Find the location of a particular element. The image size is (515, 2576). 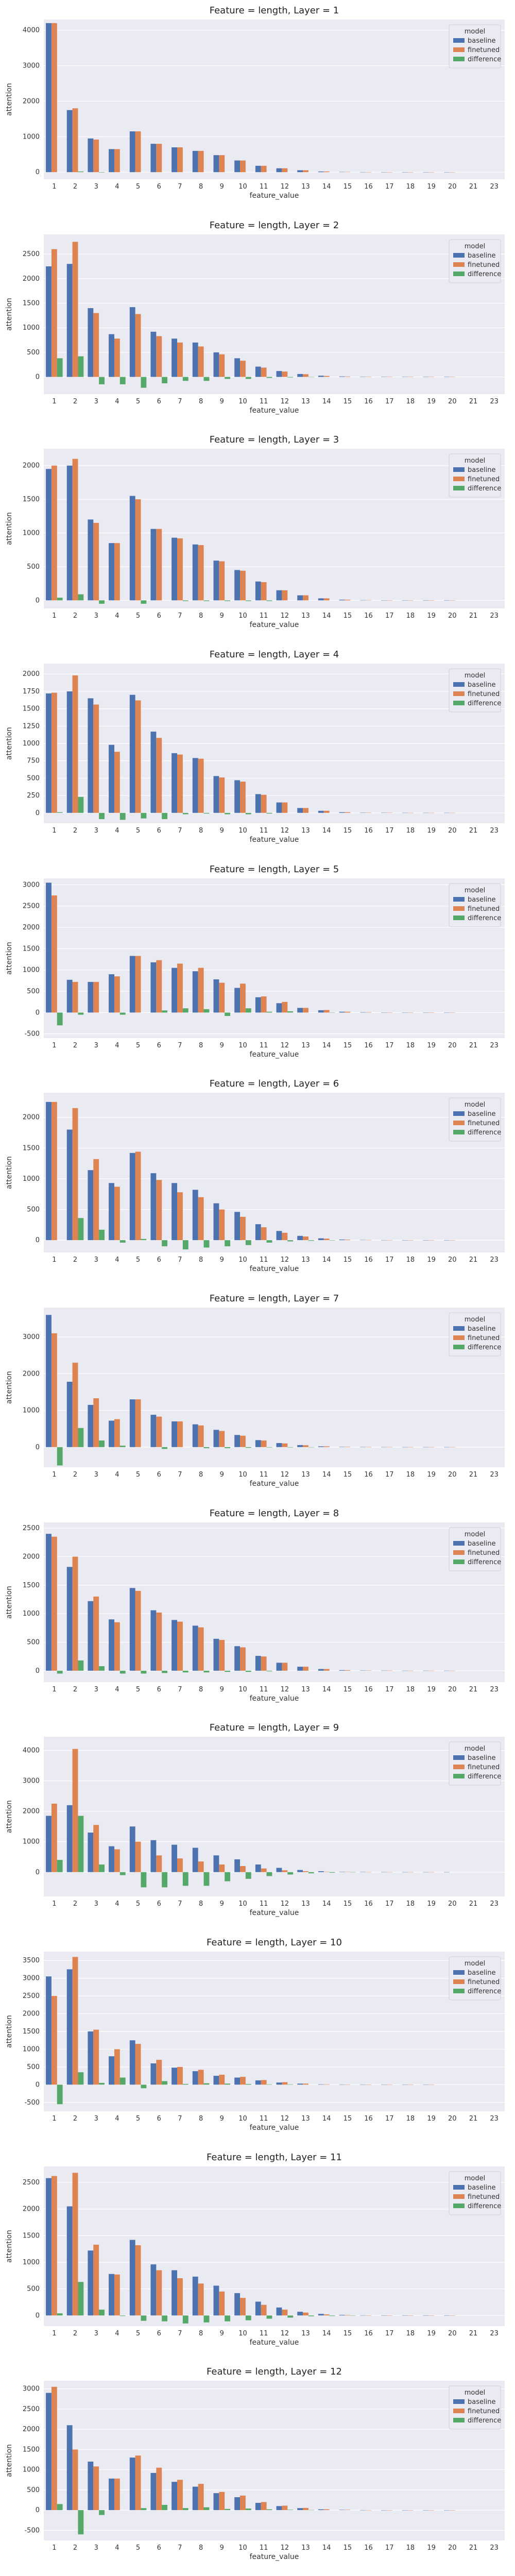

x-tick-label: 3 is located at coordinates (96, 187).